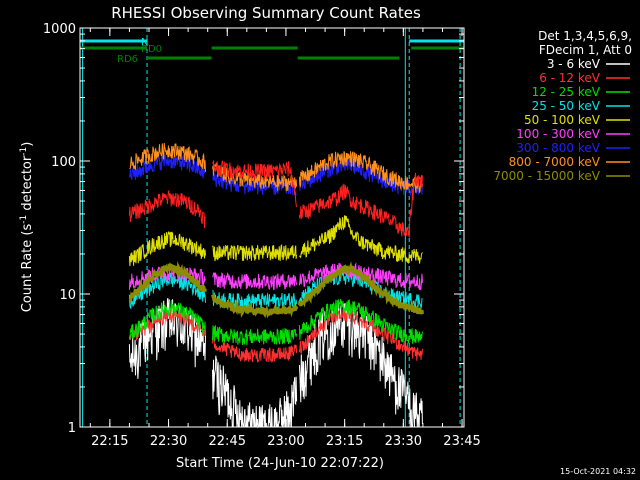  I want to click on x-tick-label-4: 23:15, so click(344, 441).